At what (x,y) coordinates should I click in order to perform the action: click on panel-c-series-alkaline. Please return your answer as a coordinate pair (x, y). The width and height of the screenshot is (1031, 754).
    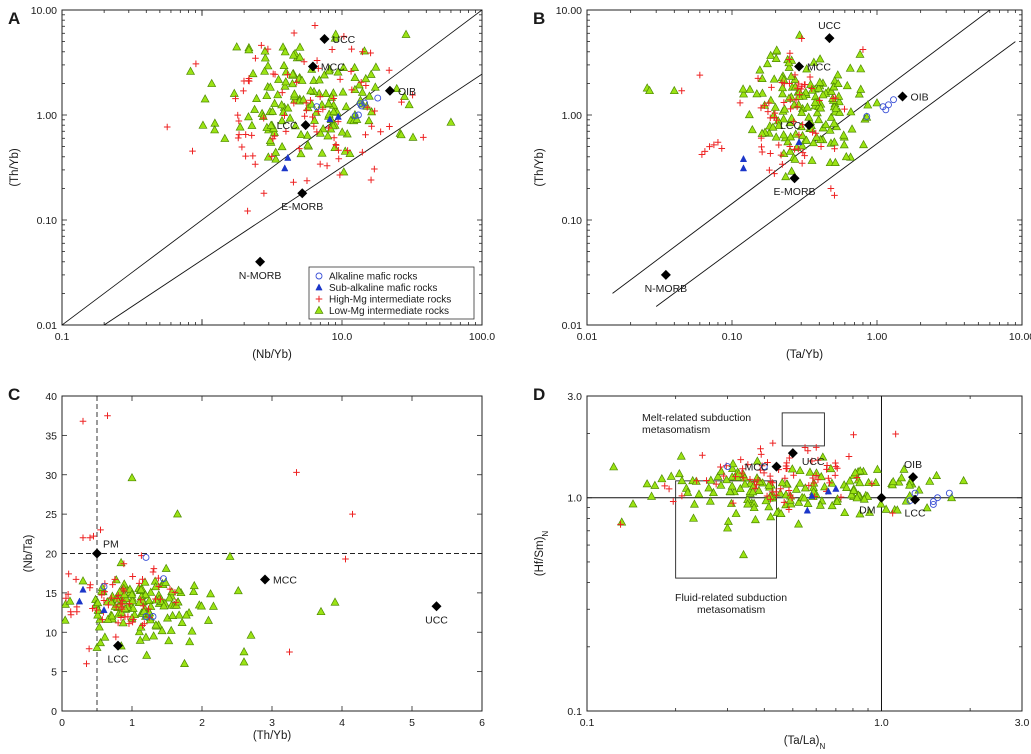
    Looking at the image, I should click on (133, 586).